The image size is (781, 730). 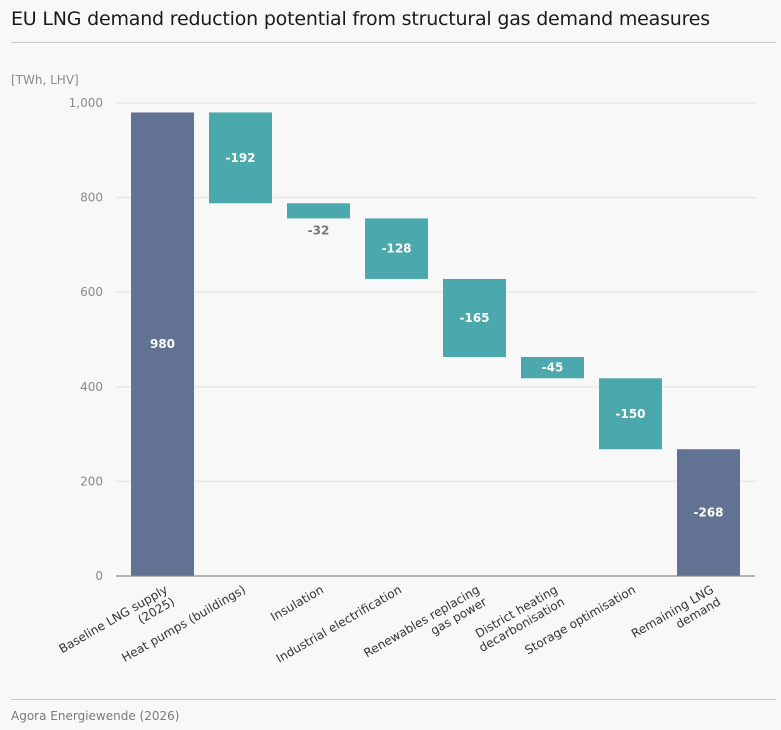 What do you see at coordinates (99, 576) in the screenshot?
I see `y-tick-label: 0` at bounding box center [99, 576].